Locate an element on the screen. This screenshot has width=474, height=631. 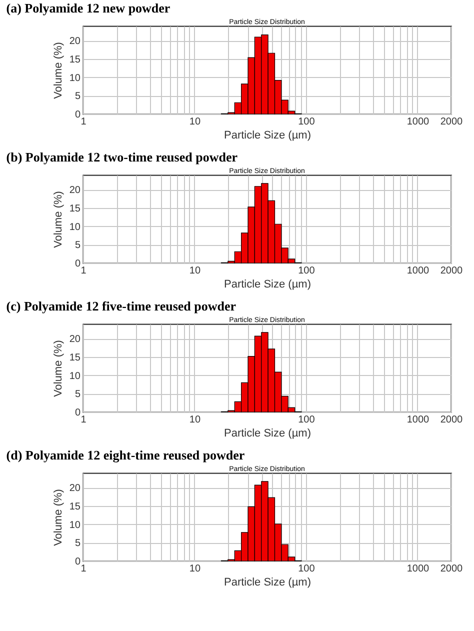
chart-title: (a) Polyamide 12 new powder is located at coordinates (88, 8).